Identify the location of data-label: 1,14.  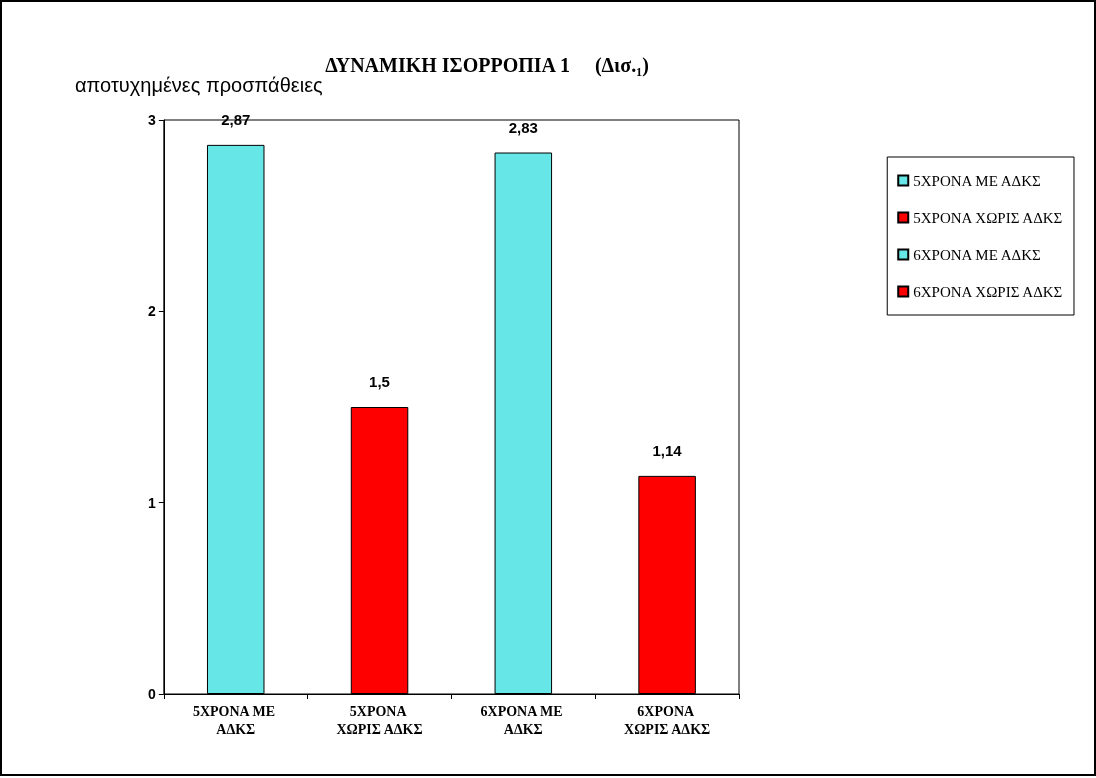
(667, 450).